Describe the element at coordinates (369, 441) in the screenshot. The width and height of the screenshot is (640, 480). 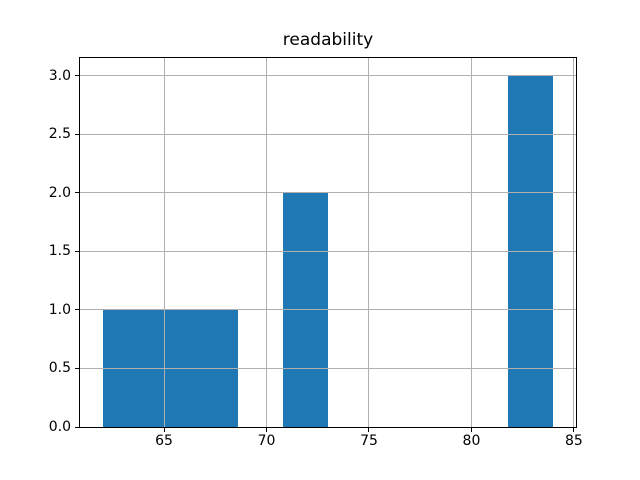
I see `x-tick-label: 75` at that location.